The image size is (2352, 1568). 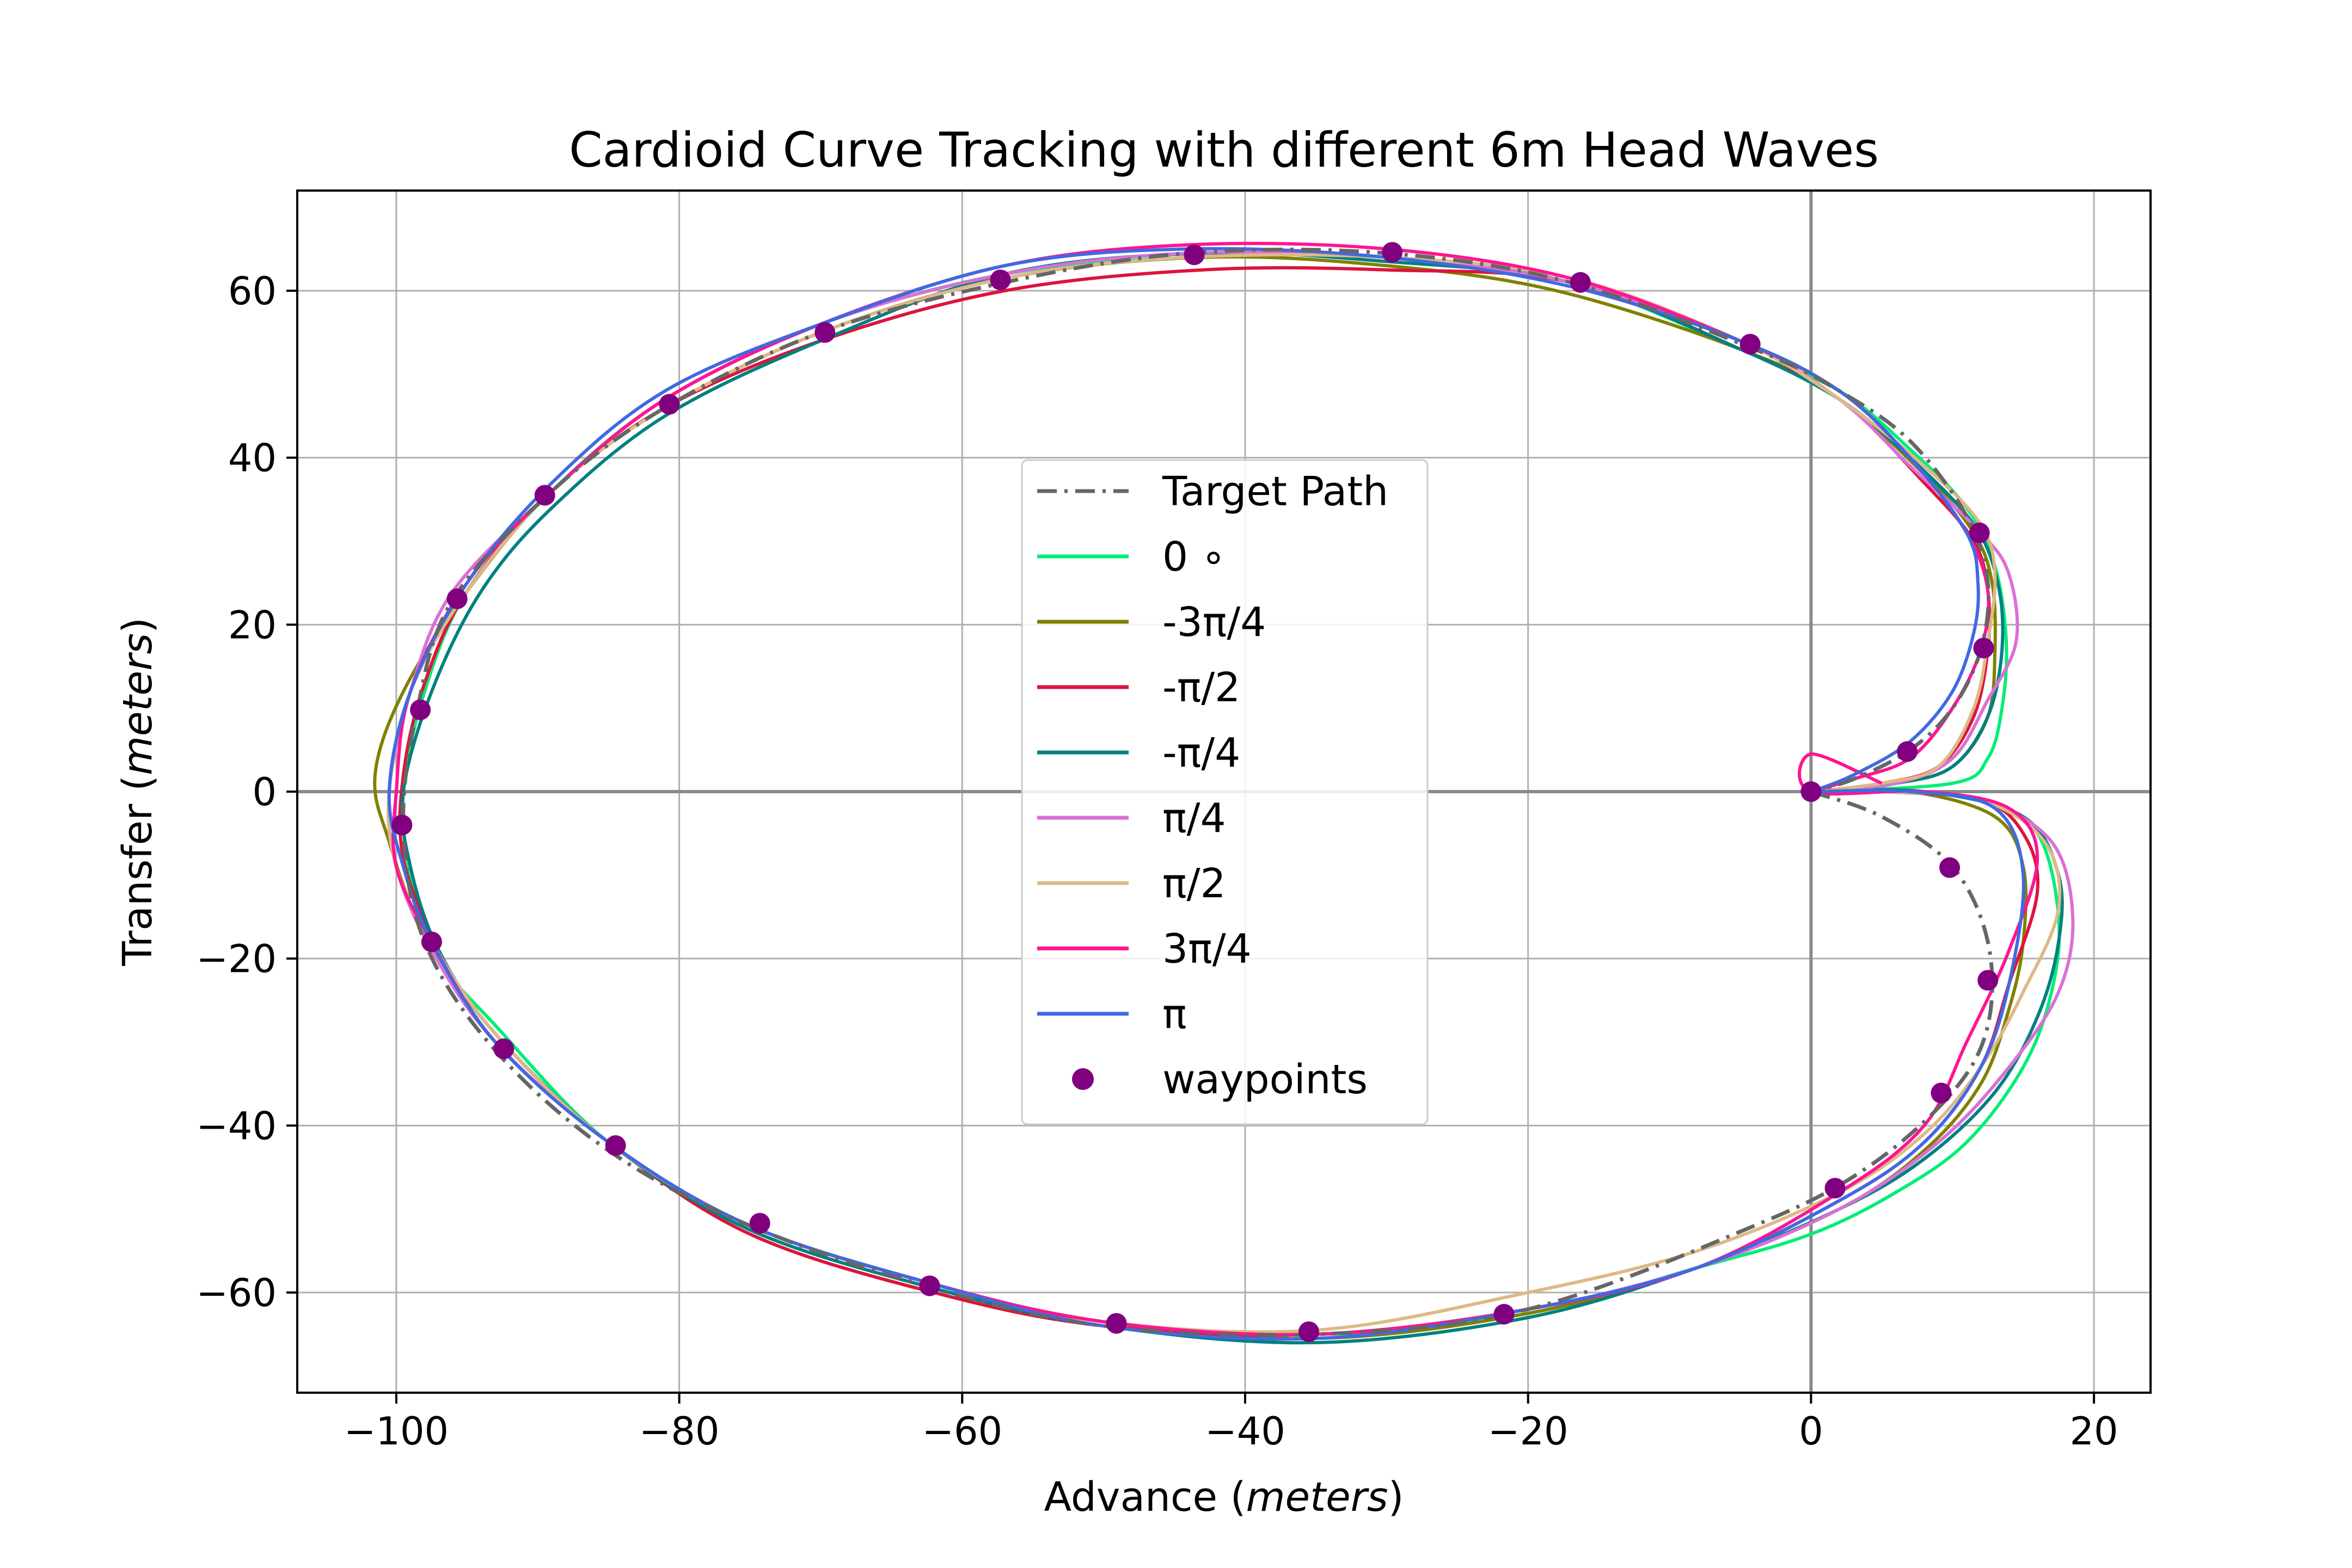 What do you see at coordinates (1224, 1497) in the screenshot?
I see `x-axis-label: Advance (meters)` at bounding box center [1224, 1497].